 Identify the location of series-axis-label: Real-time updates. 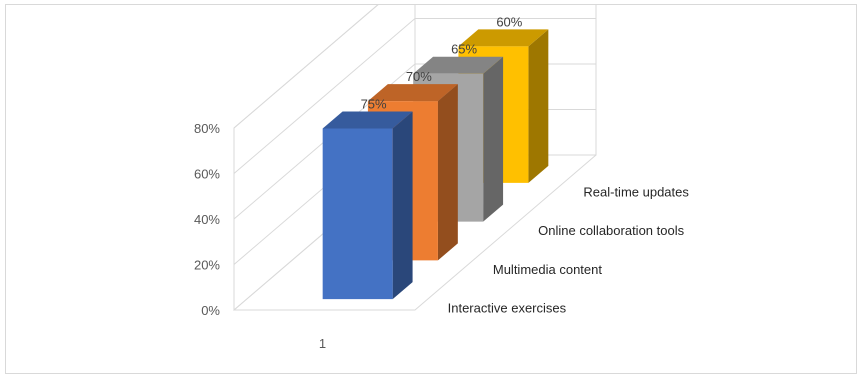
(636, 191).